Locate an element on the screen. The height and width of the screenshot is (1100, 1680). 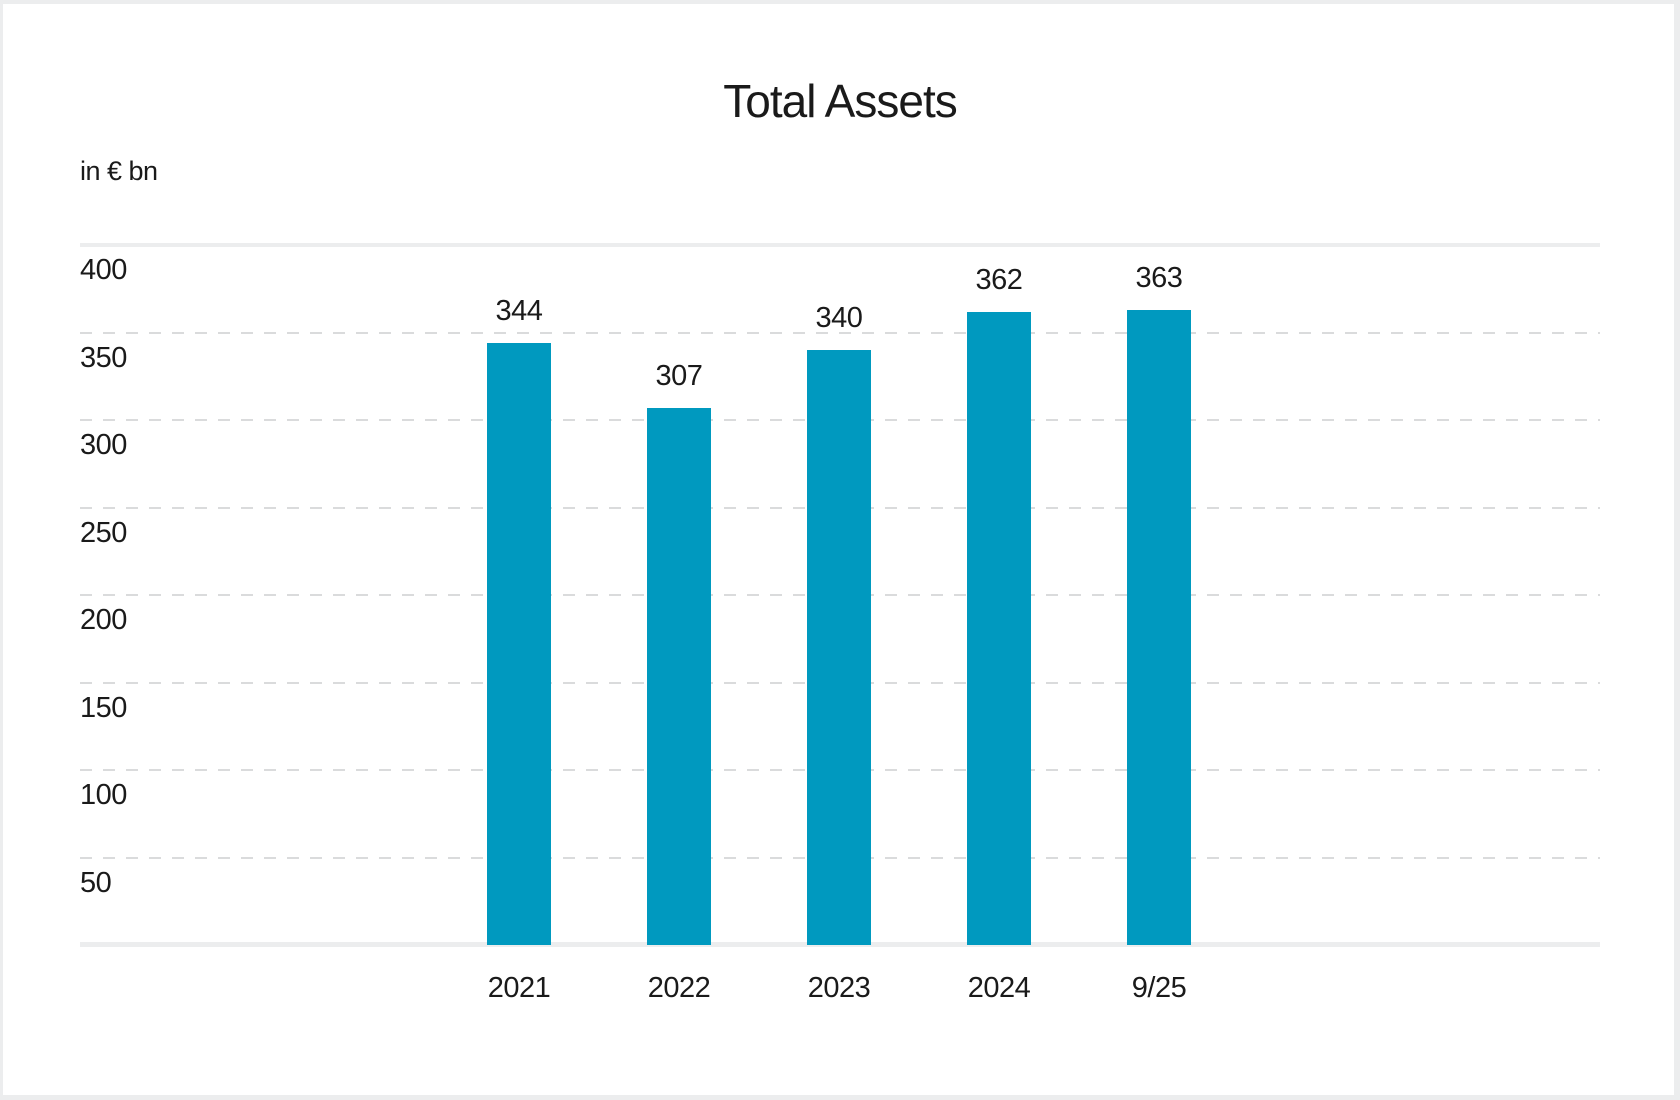
bar-2022 is located at coordinates (679, 676).